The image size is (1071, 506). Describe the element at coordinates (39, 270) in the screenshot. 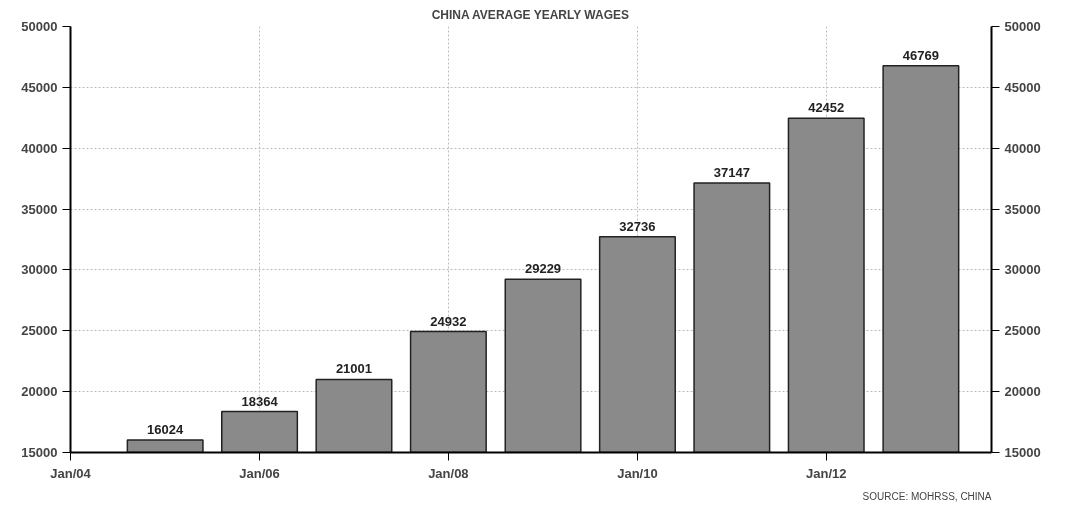

I see `y-tick-label: 30000` at that location.